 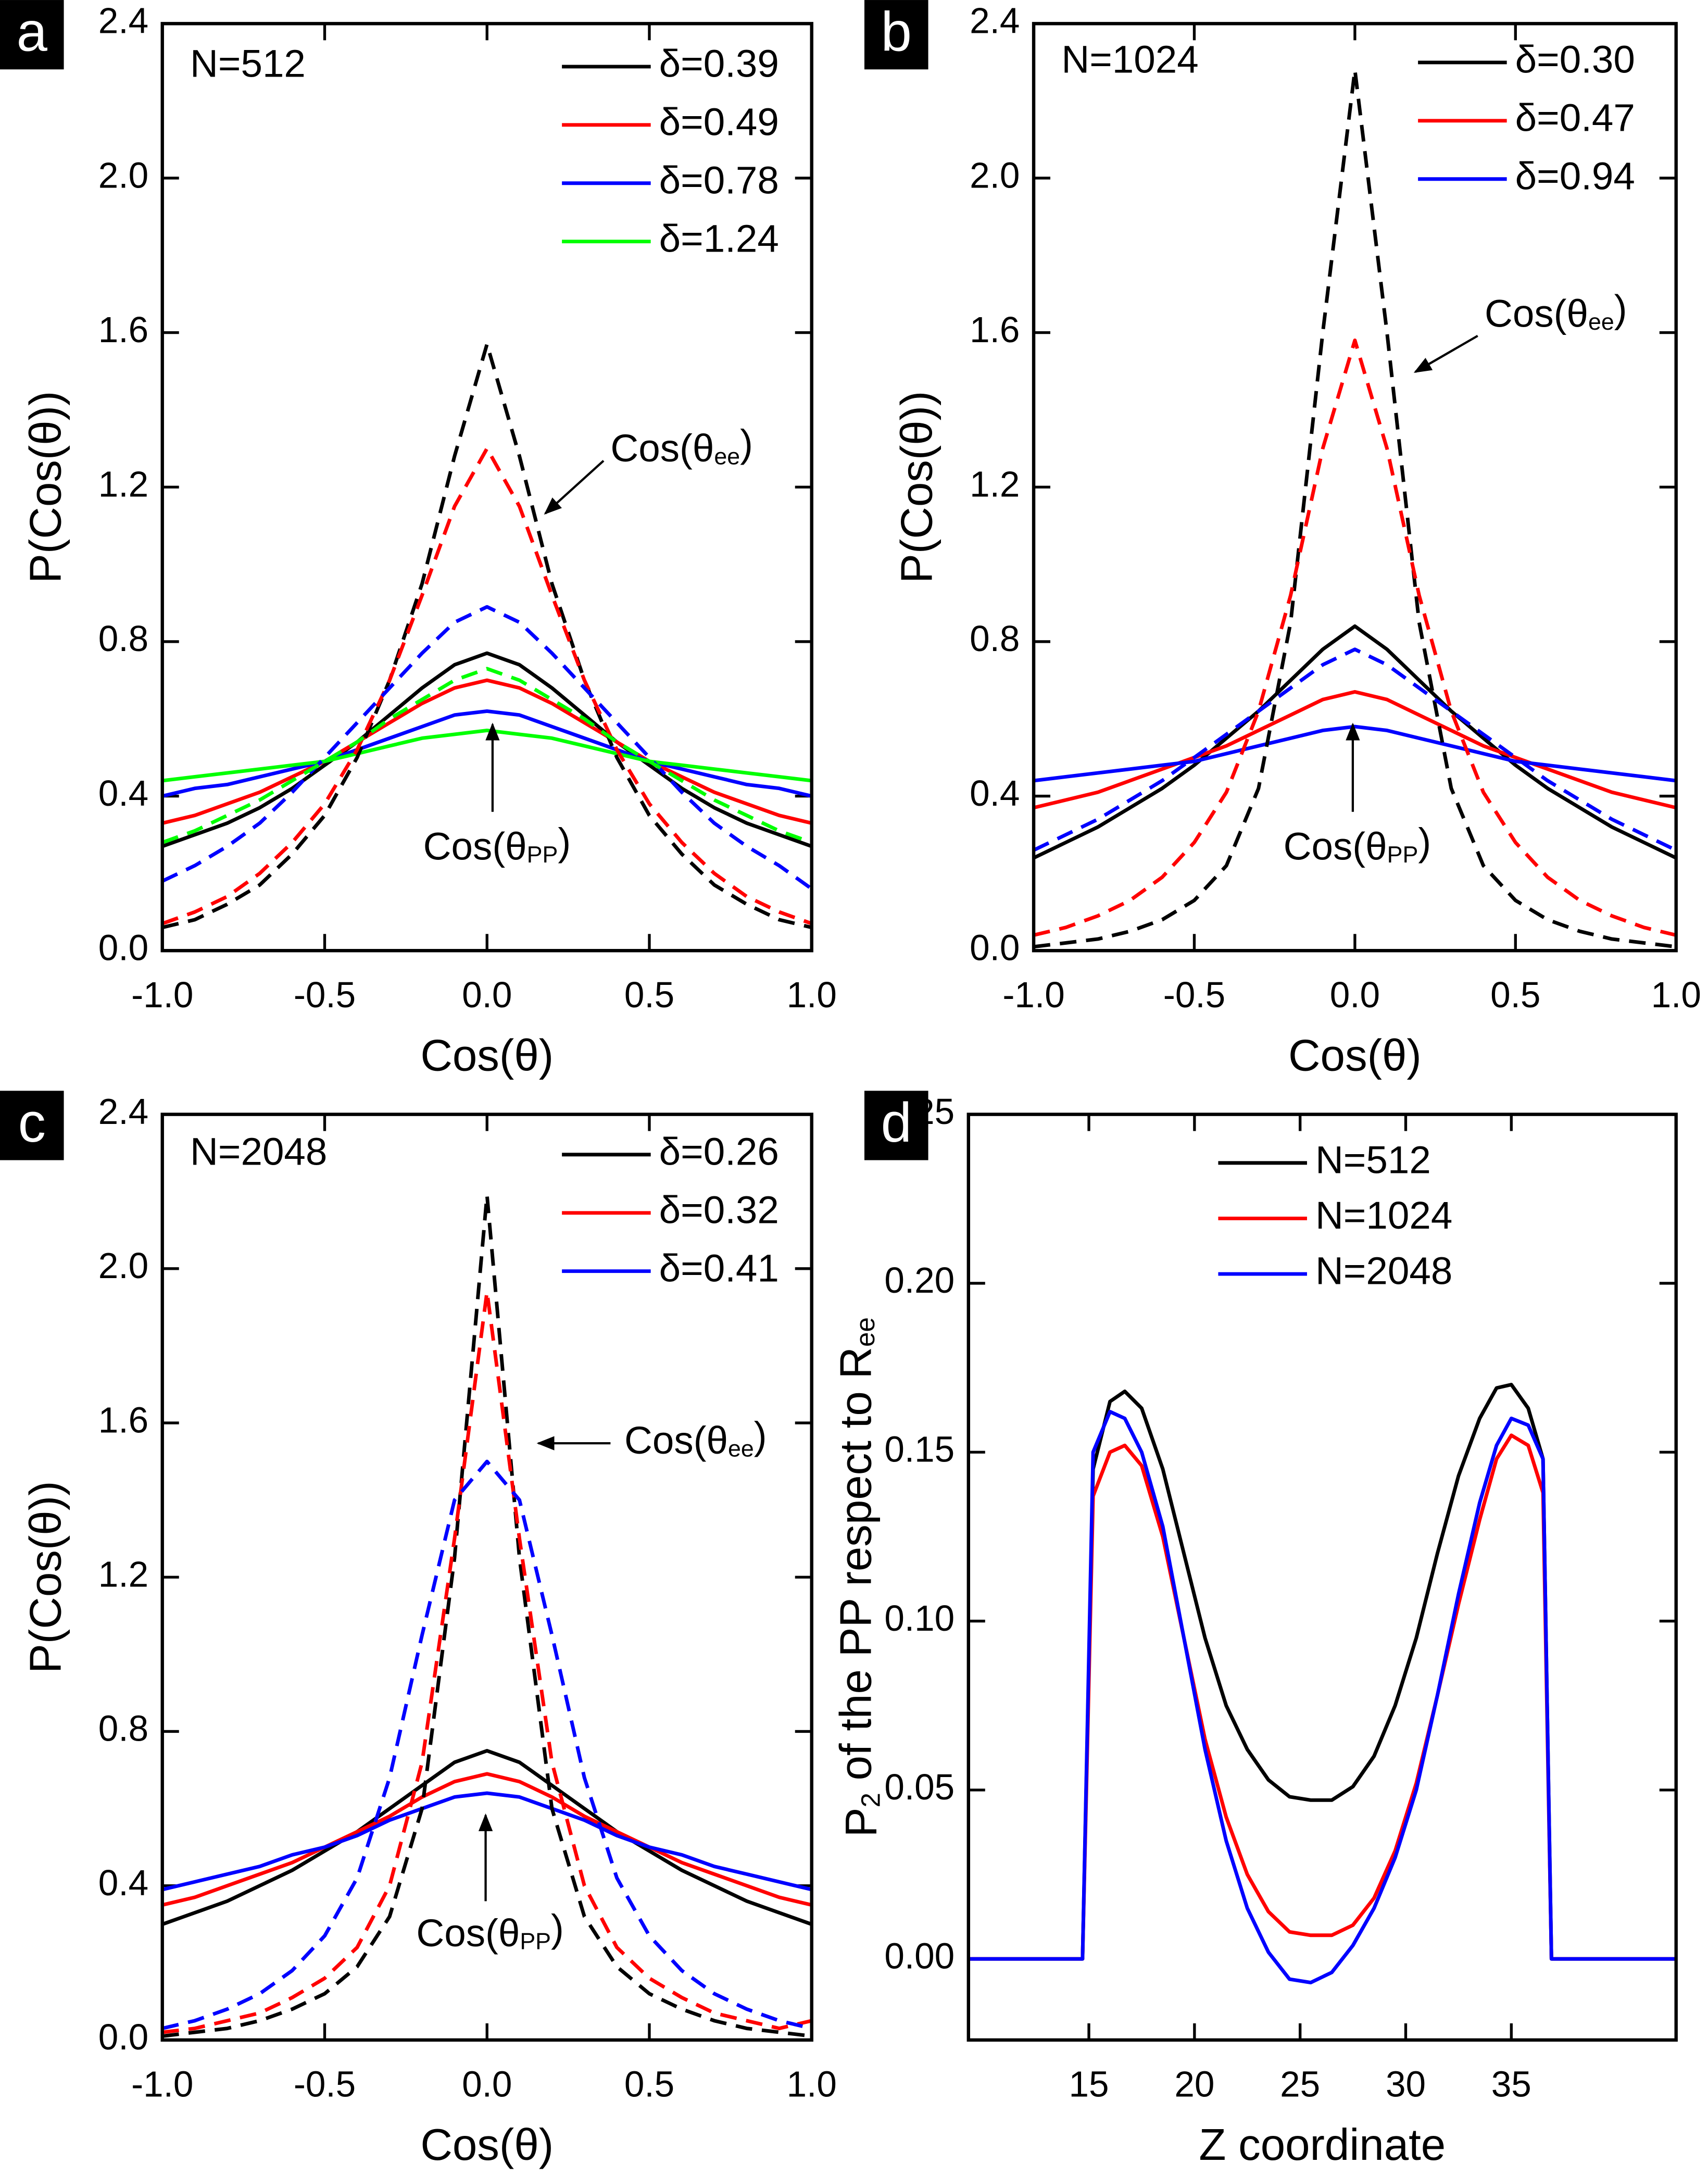 I want to click on subscript: 2, so click(x=870, y=1800).